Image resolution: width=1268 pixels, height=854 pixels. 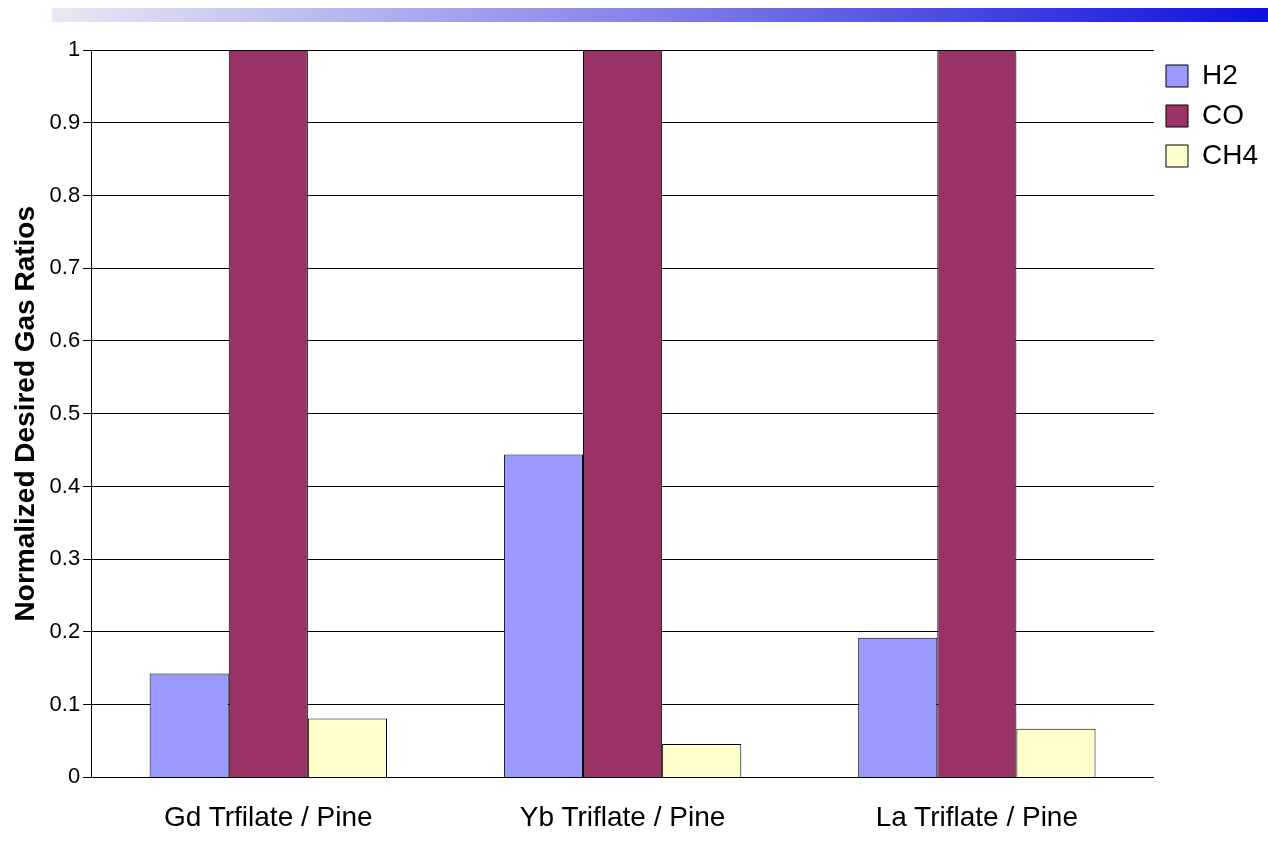 I want to click on y-tick-label: 0.7, so click(x=65, y=267).